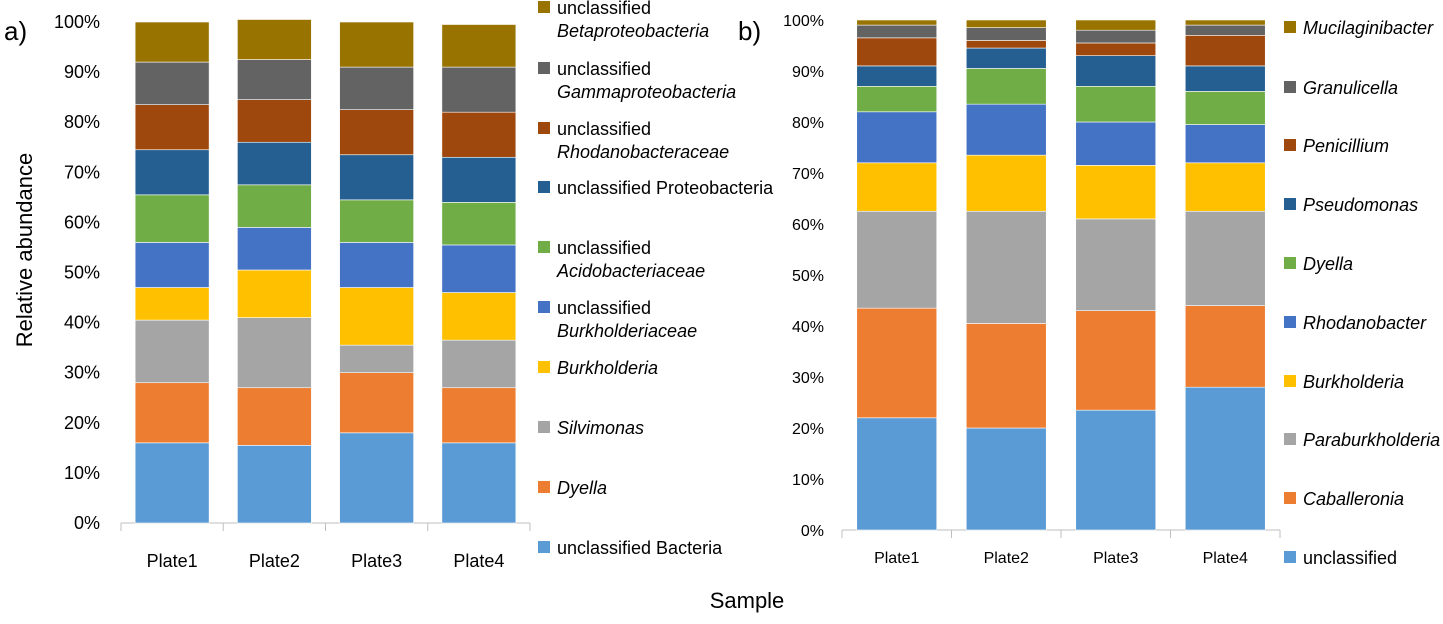 This screenshot has height=624, width=1443. I want to click on y-tick-label: 100%, so click(77, 22).